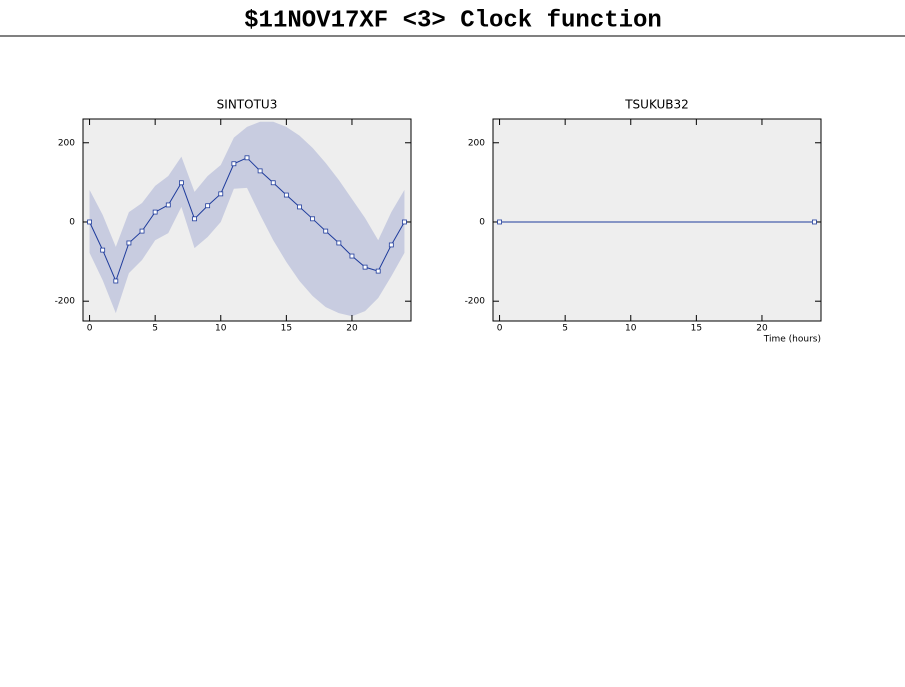 The height and width of the screenshot is (687, 905). I want to click on chart-title: SINTOTU3, so click(247, 105).